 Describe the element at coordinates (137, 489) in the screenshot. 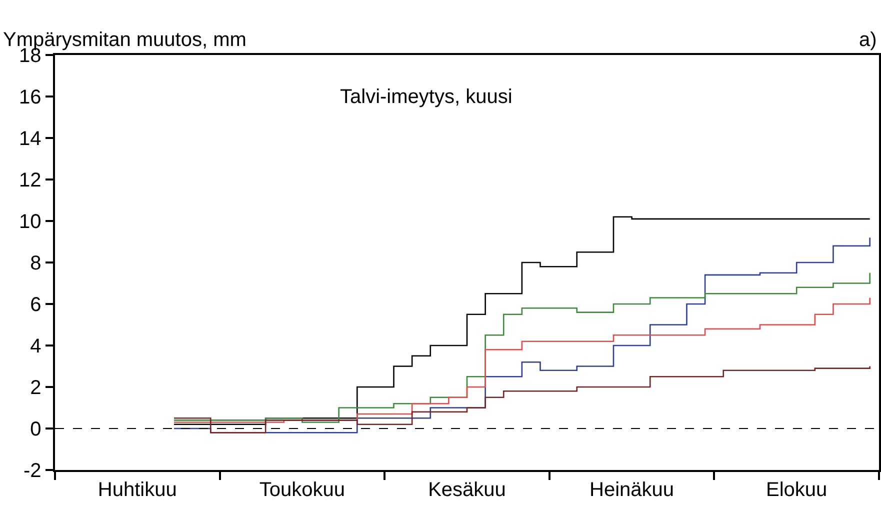

I see `x-tick-label: Huhtikuu` at that location.